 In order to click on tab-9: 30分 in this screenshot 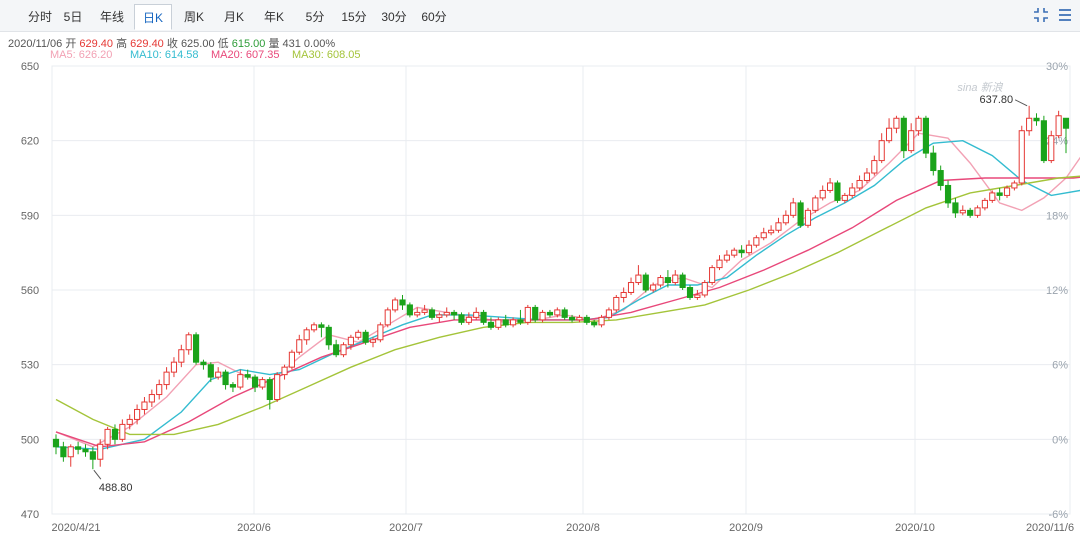, I will do `click(394, 17)`.